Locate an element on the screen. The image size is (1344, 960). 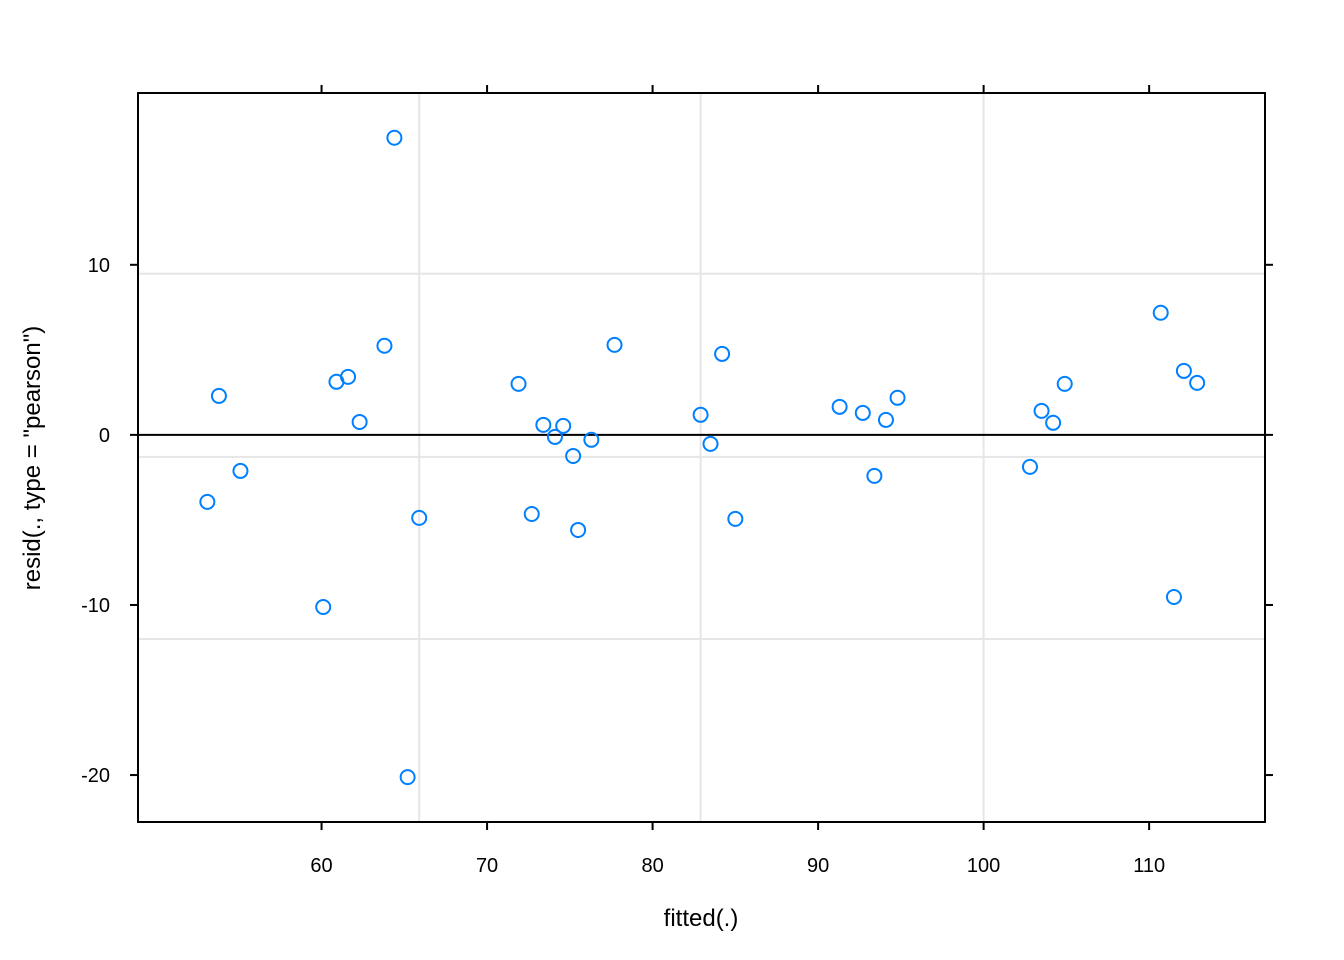
y-tick-label: -10 is located at coordinates (95, 606).